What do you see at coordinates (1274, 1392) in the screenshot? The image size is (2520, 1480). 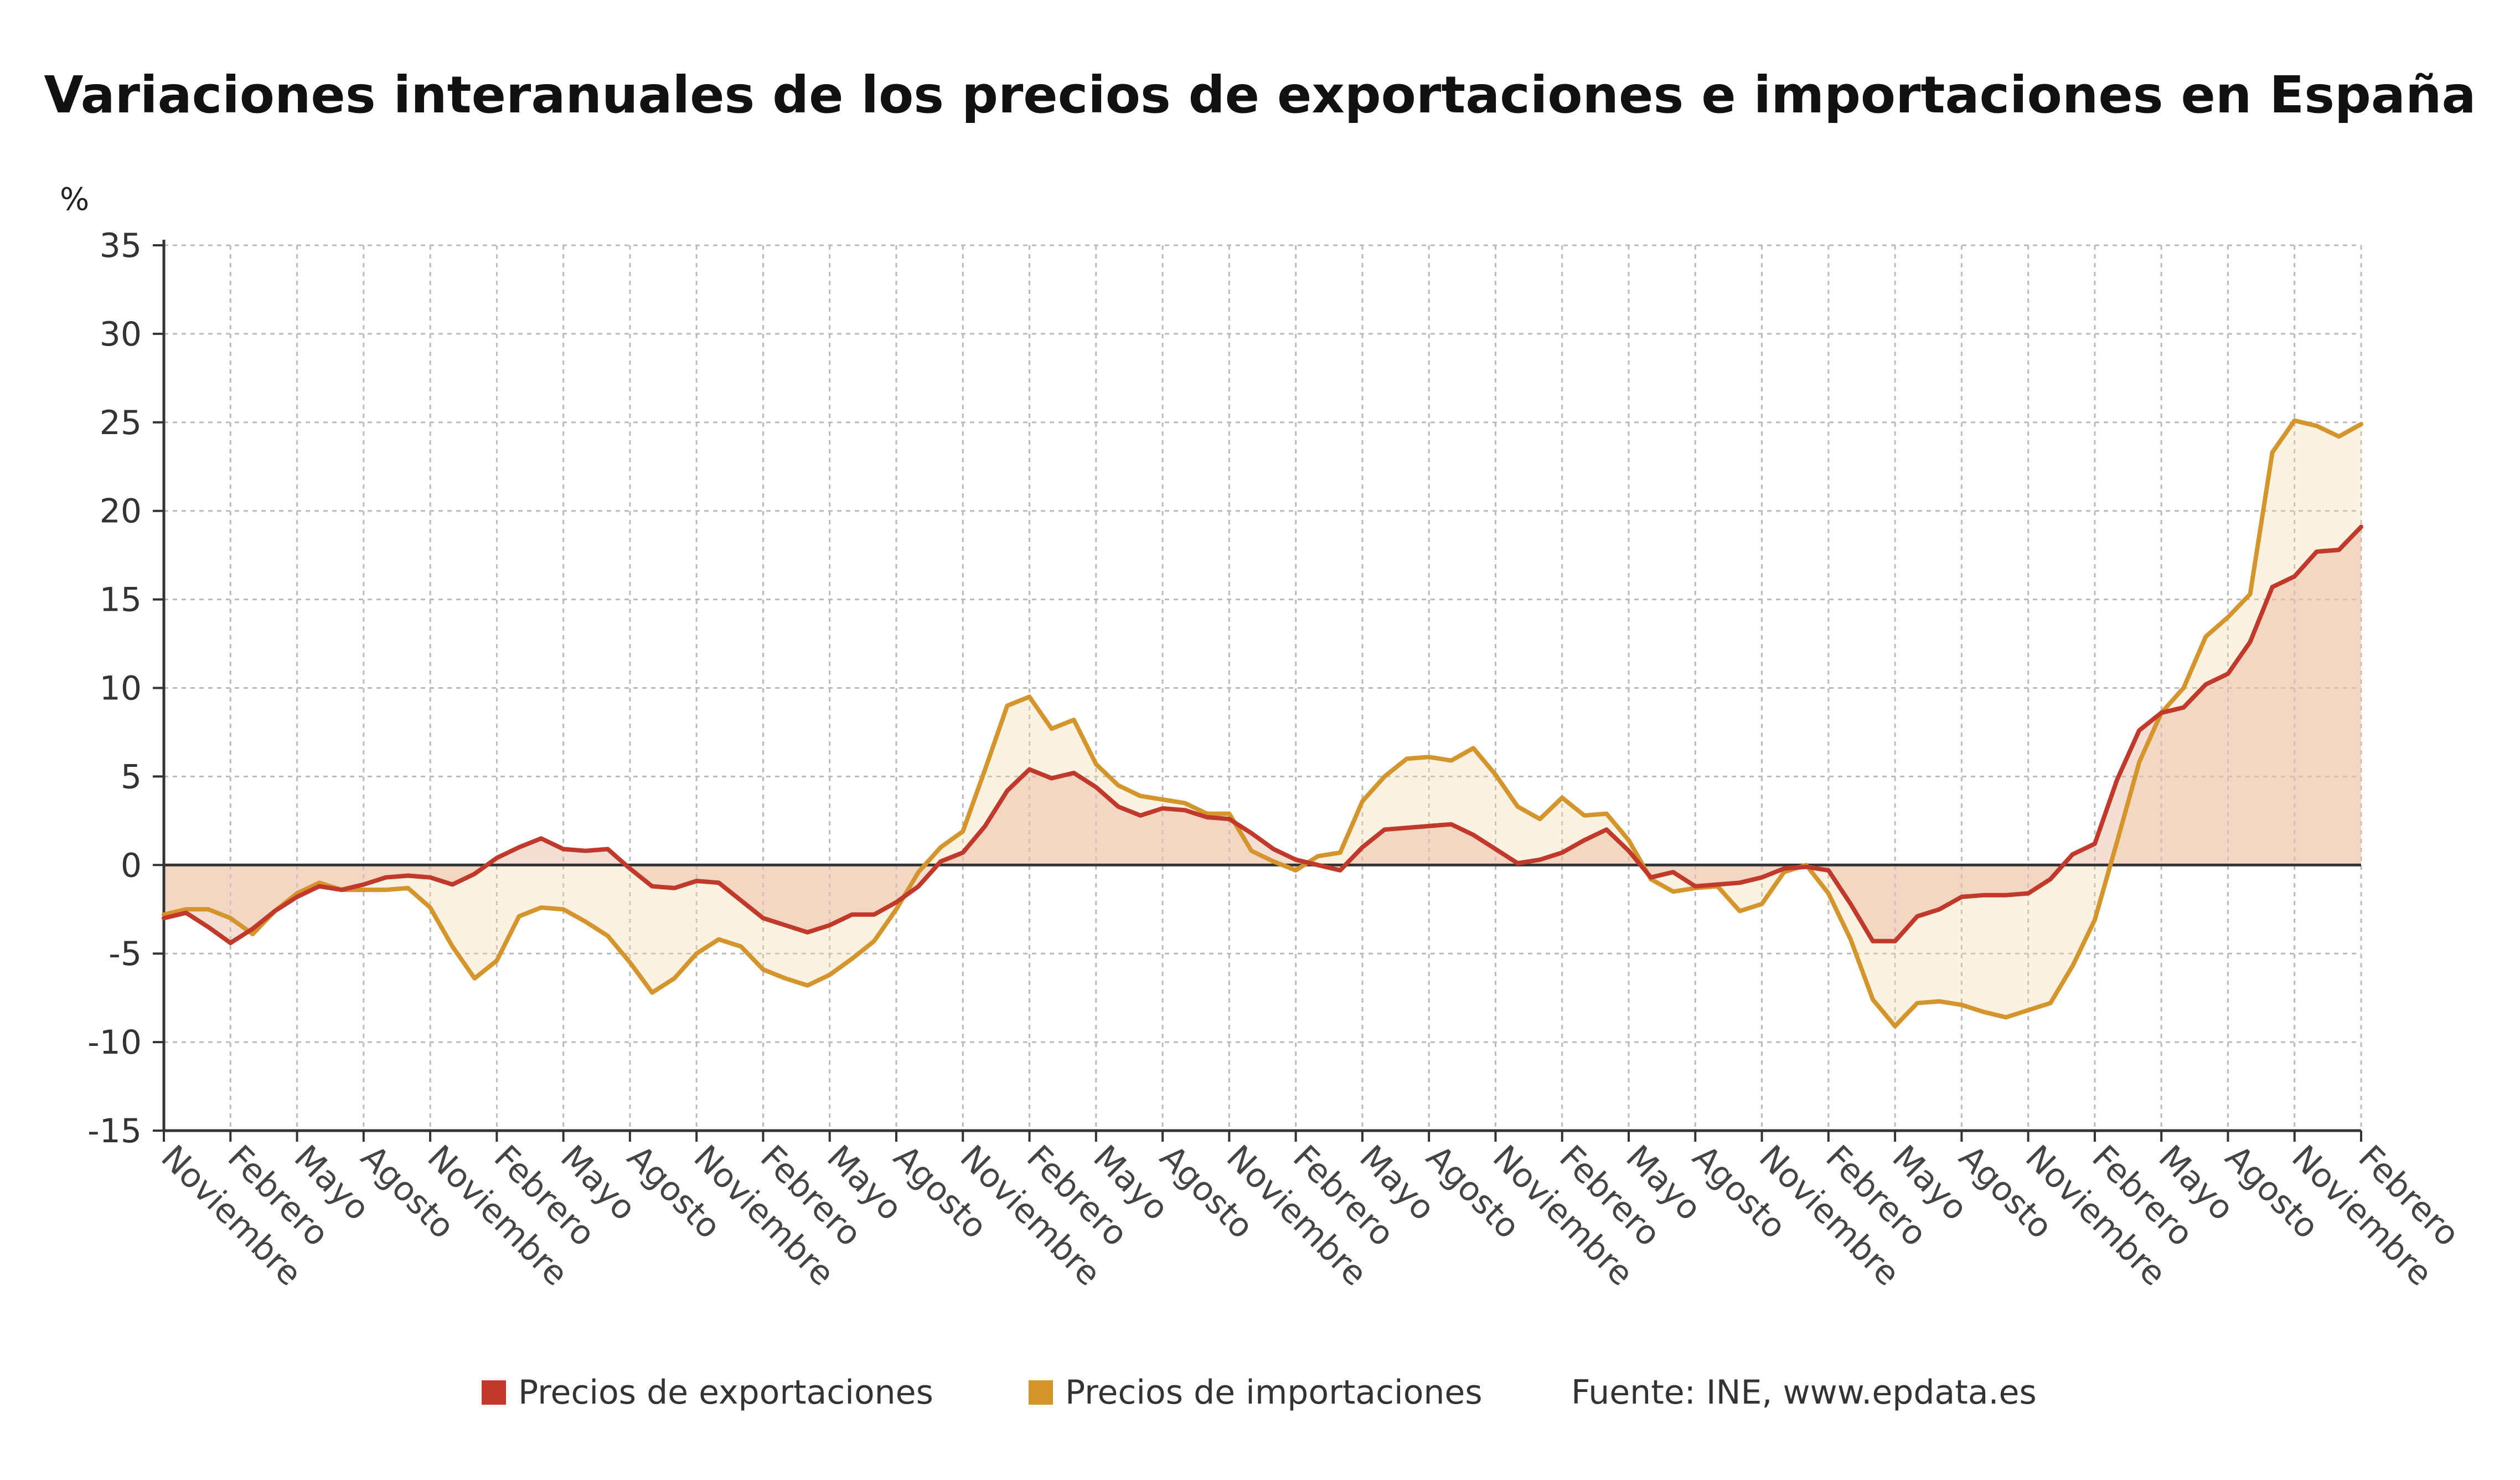 I see `legend-label-imports: Precios de importaciones` at bounding box center [1274, 1392].